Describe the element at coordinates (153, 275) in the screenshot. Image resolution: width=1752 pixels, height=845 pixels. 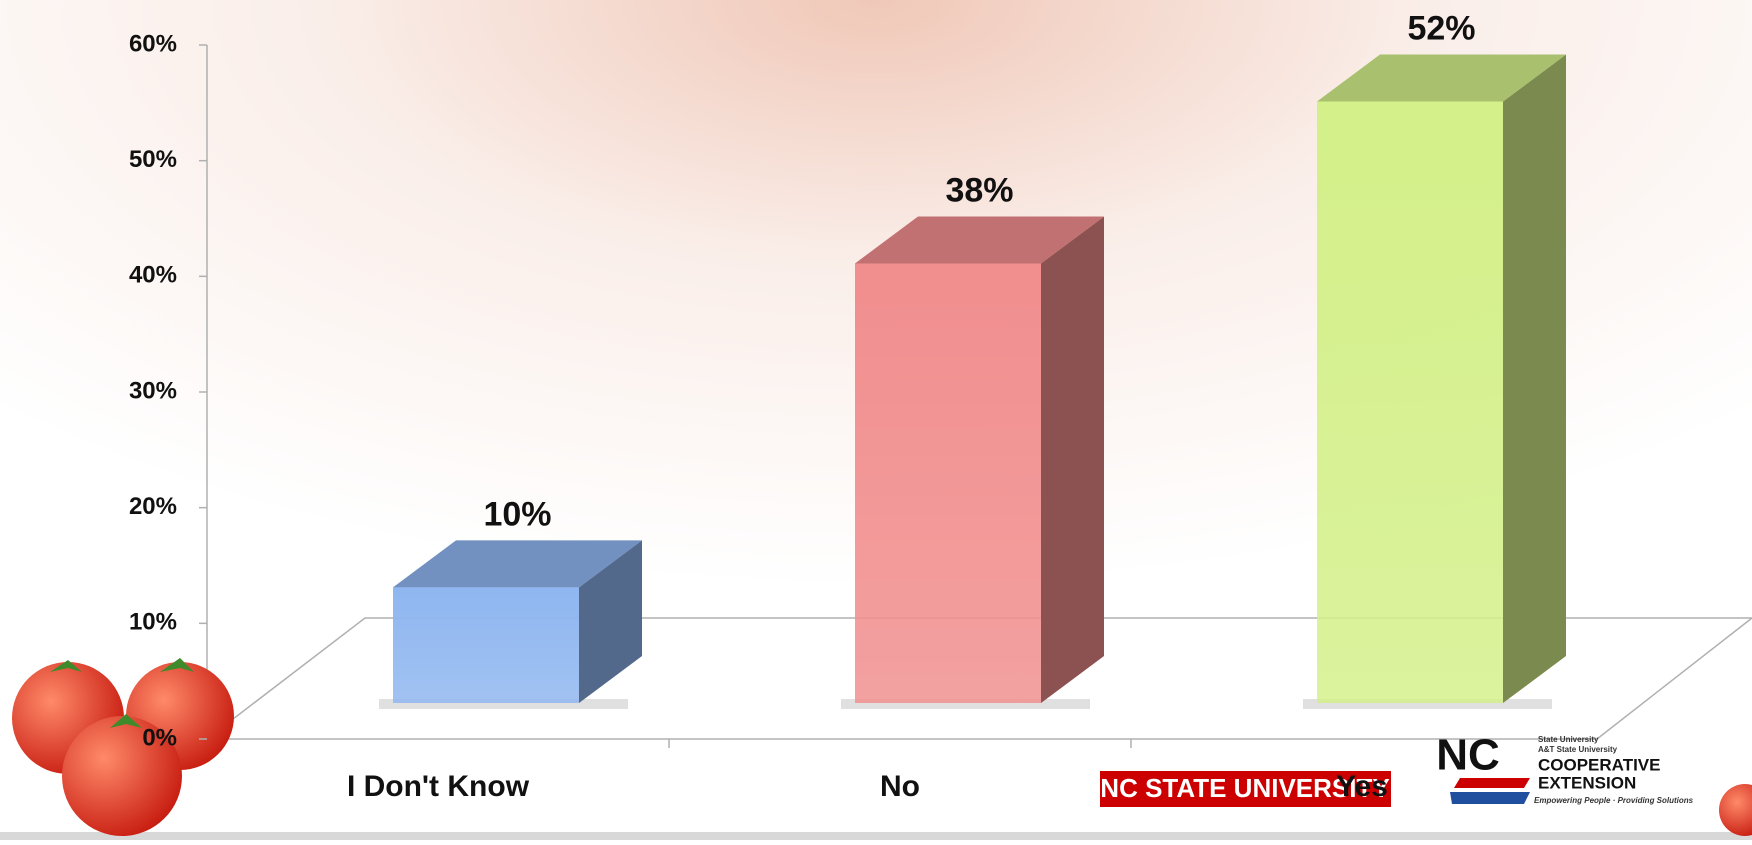
I see `y-tick-label: 40%` at that location.